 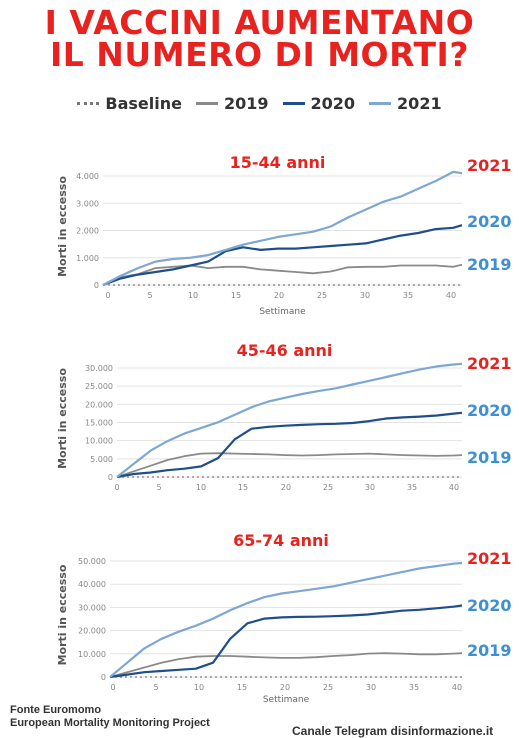 I want to click on chart2-series-2019, so click(x=289, y=465).